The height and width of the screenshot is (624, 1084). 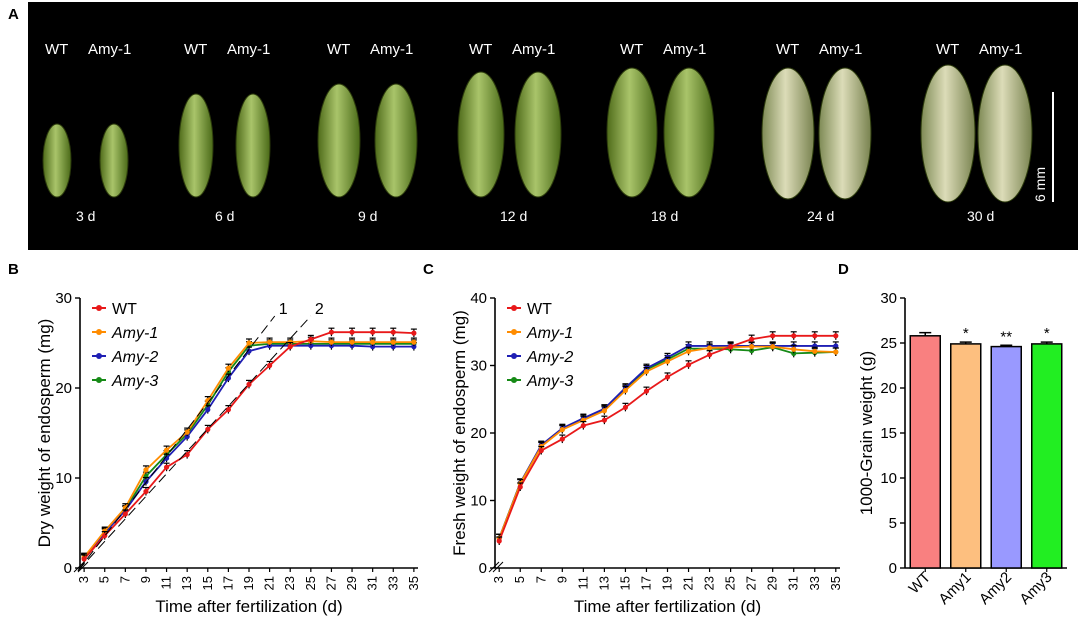 I want to click on extrapolation-line, so click(x=176, y=443).